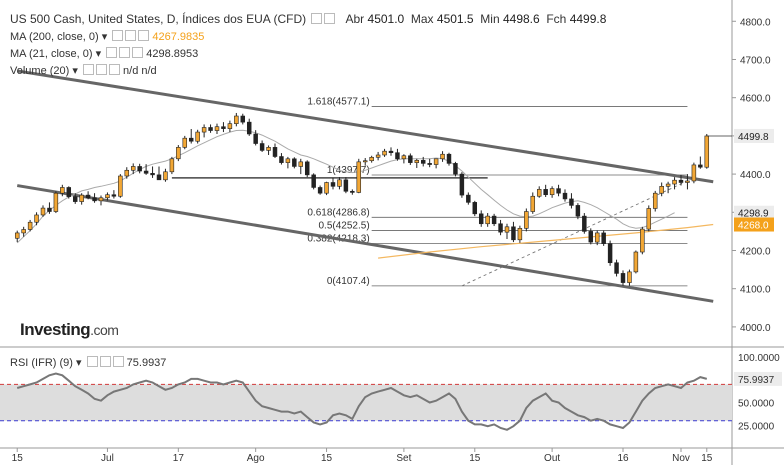  What do you see at coordinates (104, 53) in the screenshot?
I see `ma21-legend: MA (21, close, 0) ▾ 4298.8953` at bounding box center [104, 53].